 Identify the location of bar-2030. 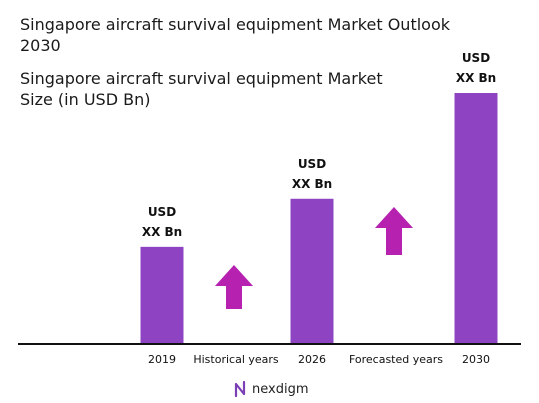
(476, 218).